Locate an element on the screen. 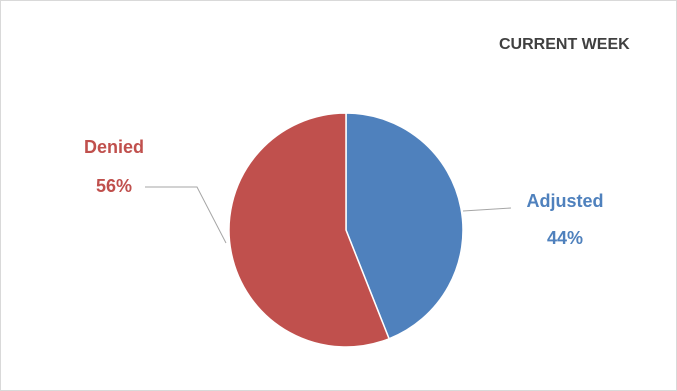 The image size is (677, 391). data-label-denied-name: Denied is located at coordinates (114, 147).